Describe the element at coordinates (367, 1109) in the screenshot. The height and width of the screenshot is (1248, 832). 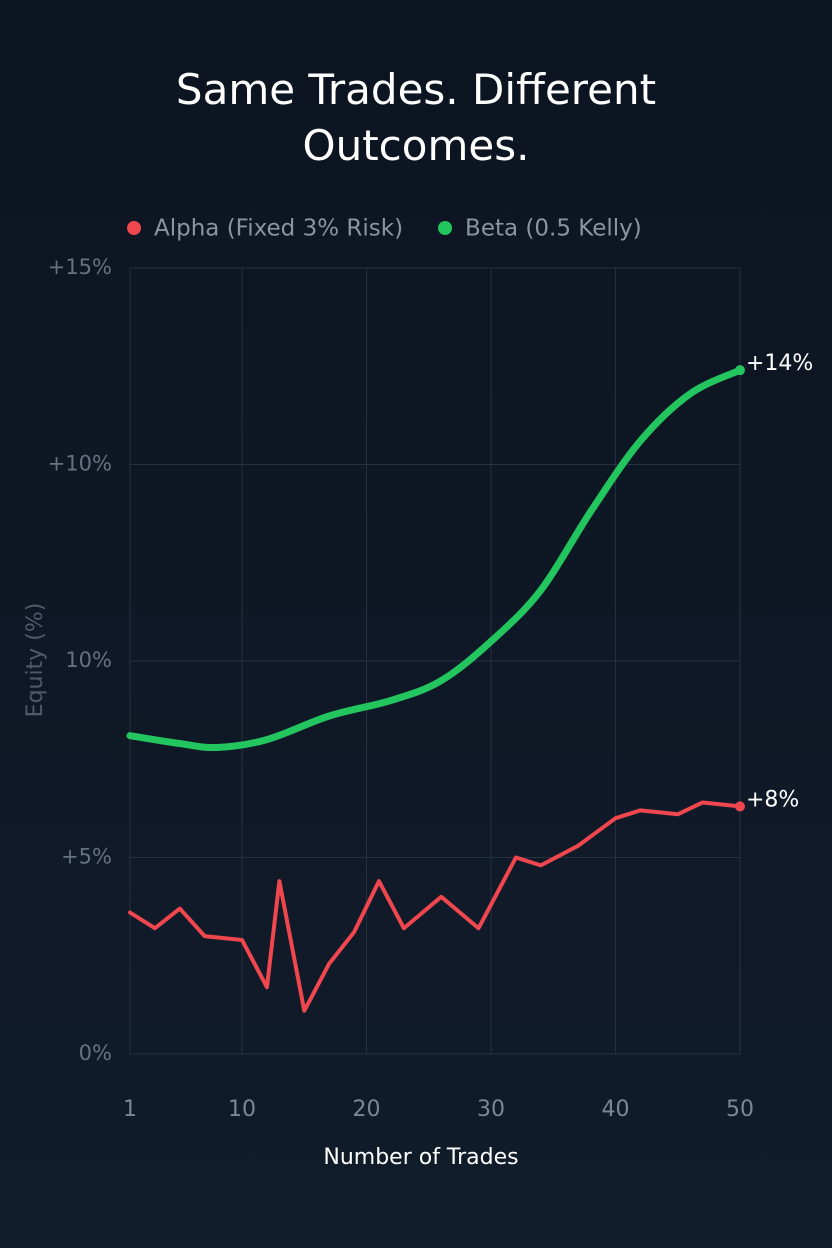
I see `x-tick-label: 20` at that location.